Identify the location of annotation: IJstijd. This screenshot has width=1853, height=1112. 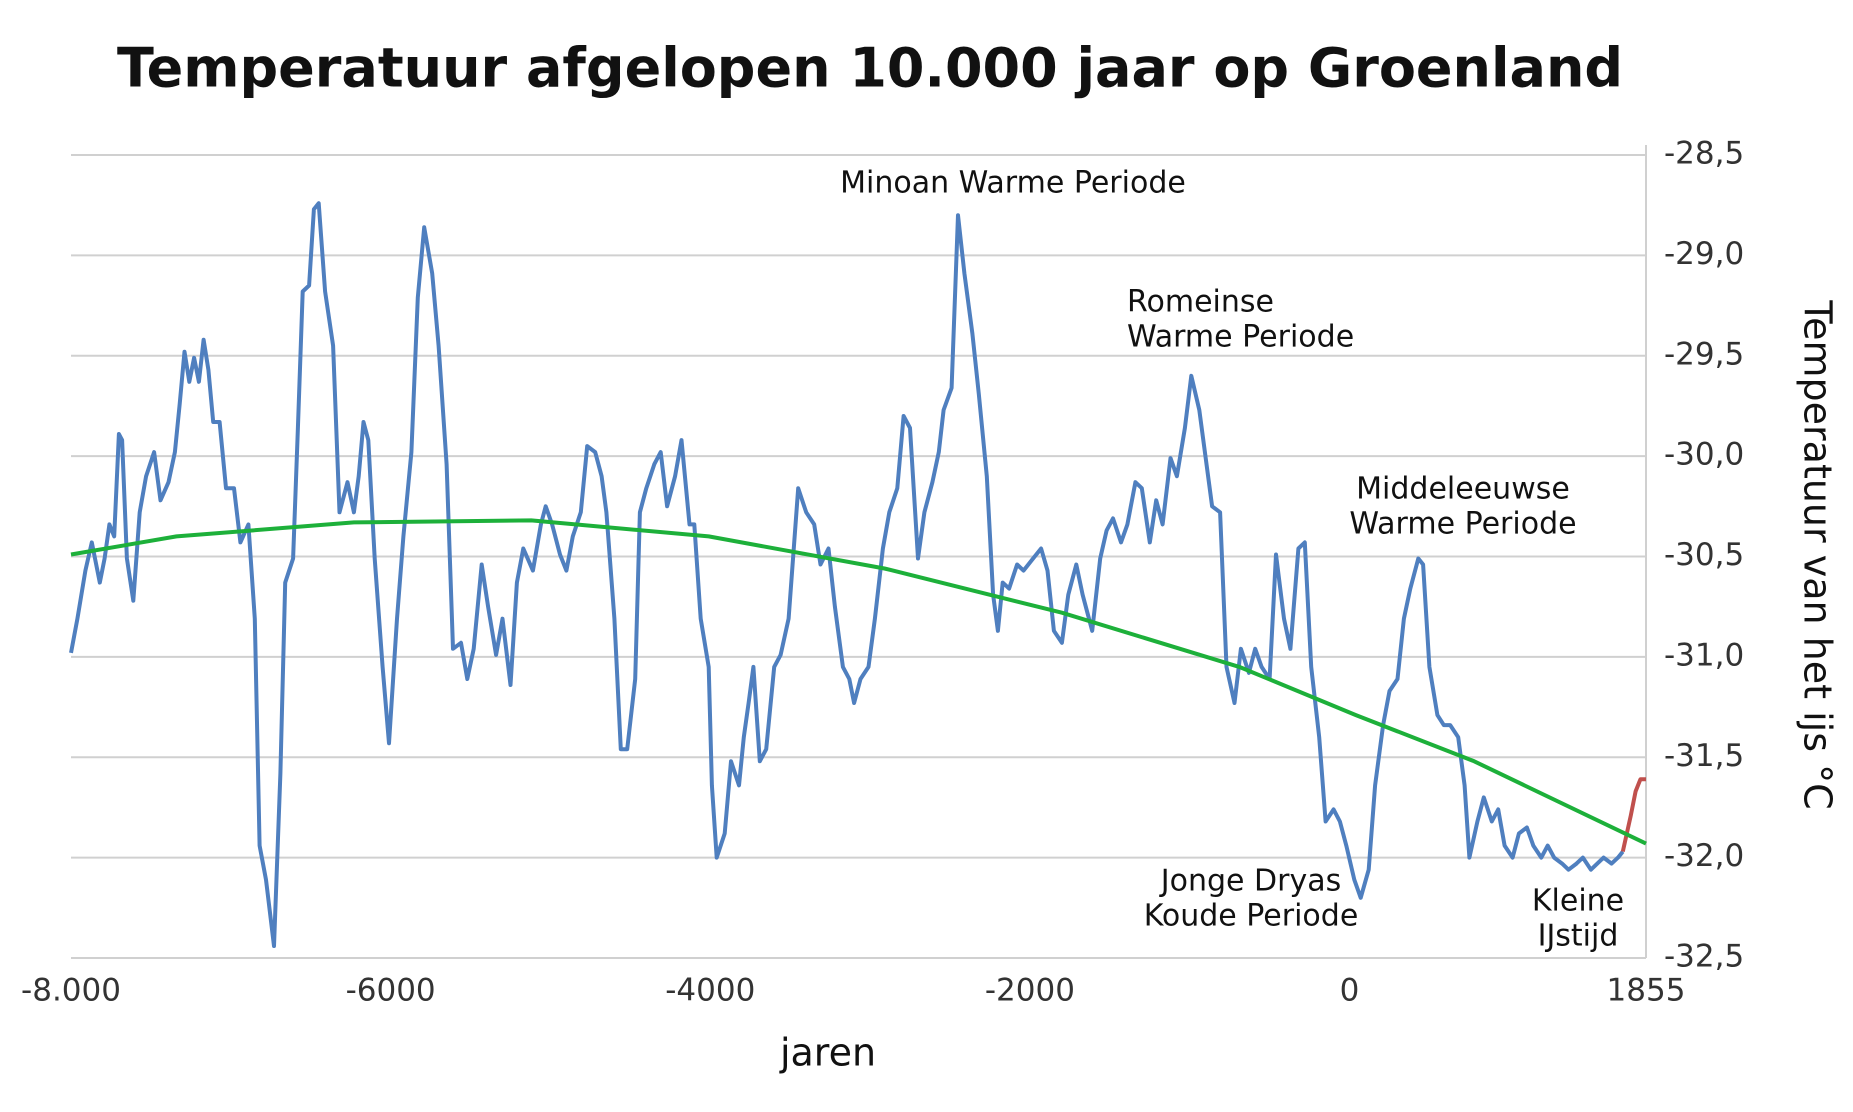
(1578, 936).